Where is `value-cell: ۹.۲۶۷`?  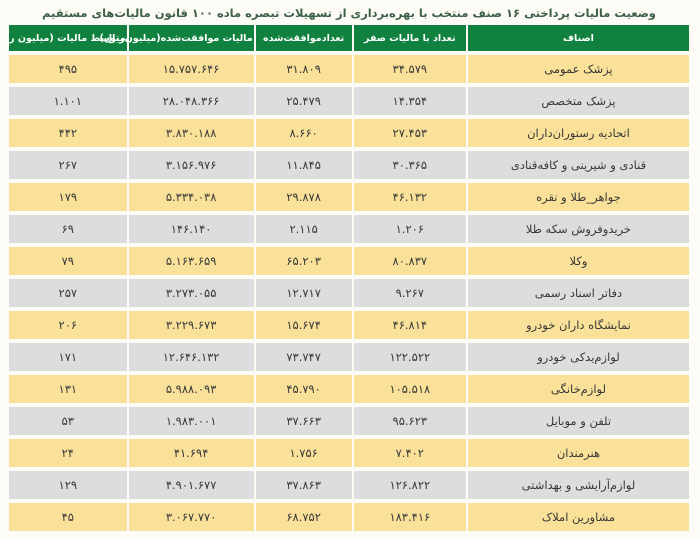
value-cell: ۹.۲۶۷ is located at coordinates (410, 293).